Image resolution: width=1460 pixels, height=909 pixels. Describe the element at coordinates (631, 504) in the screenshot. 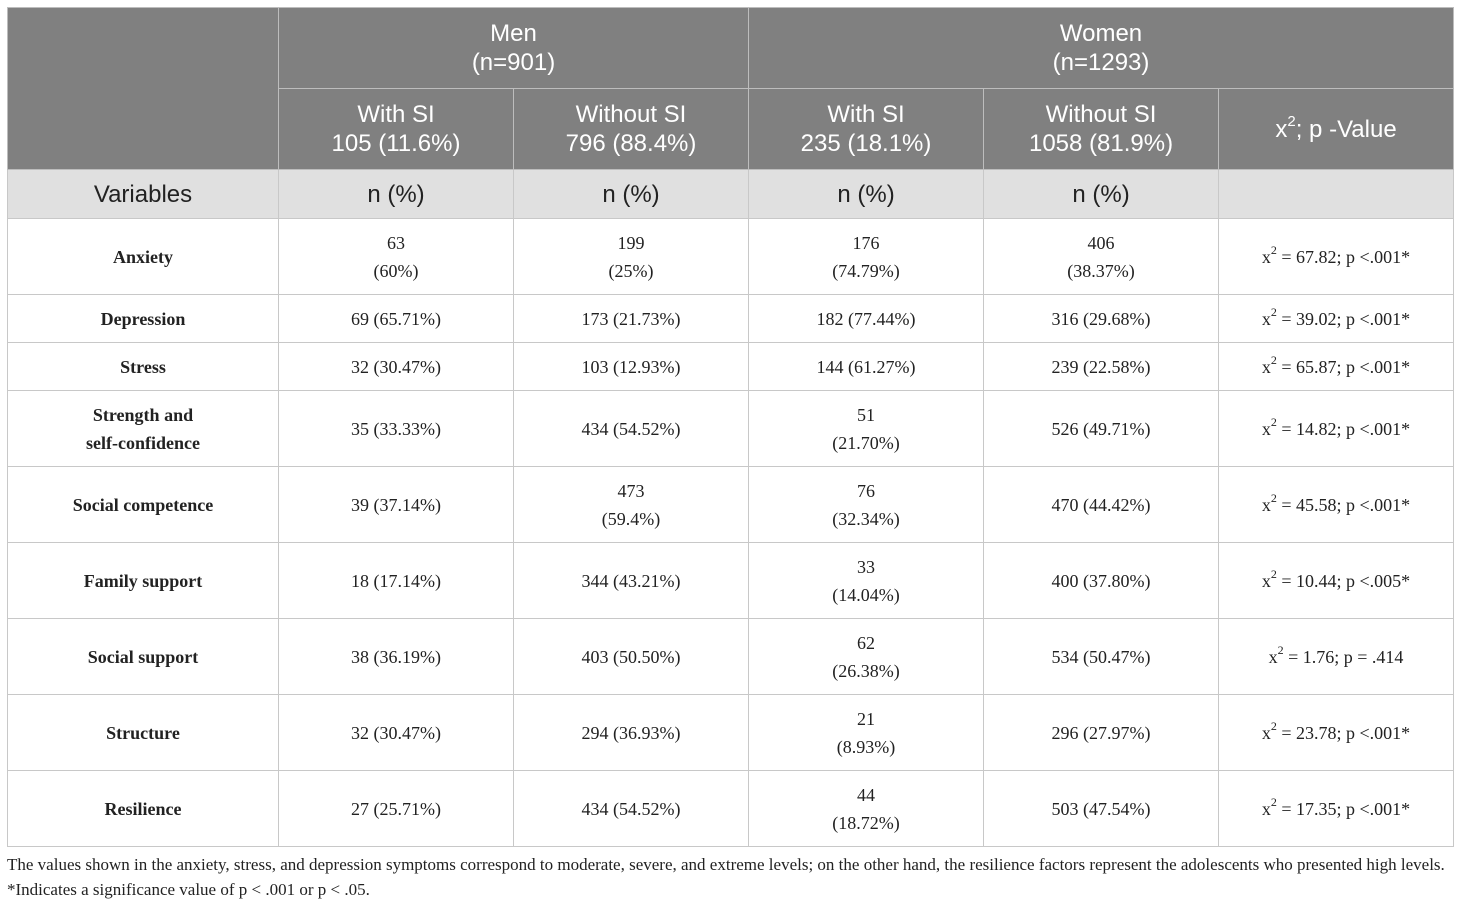

I see `men-without-si-cell: 473 (59.4%)` at that location.